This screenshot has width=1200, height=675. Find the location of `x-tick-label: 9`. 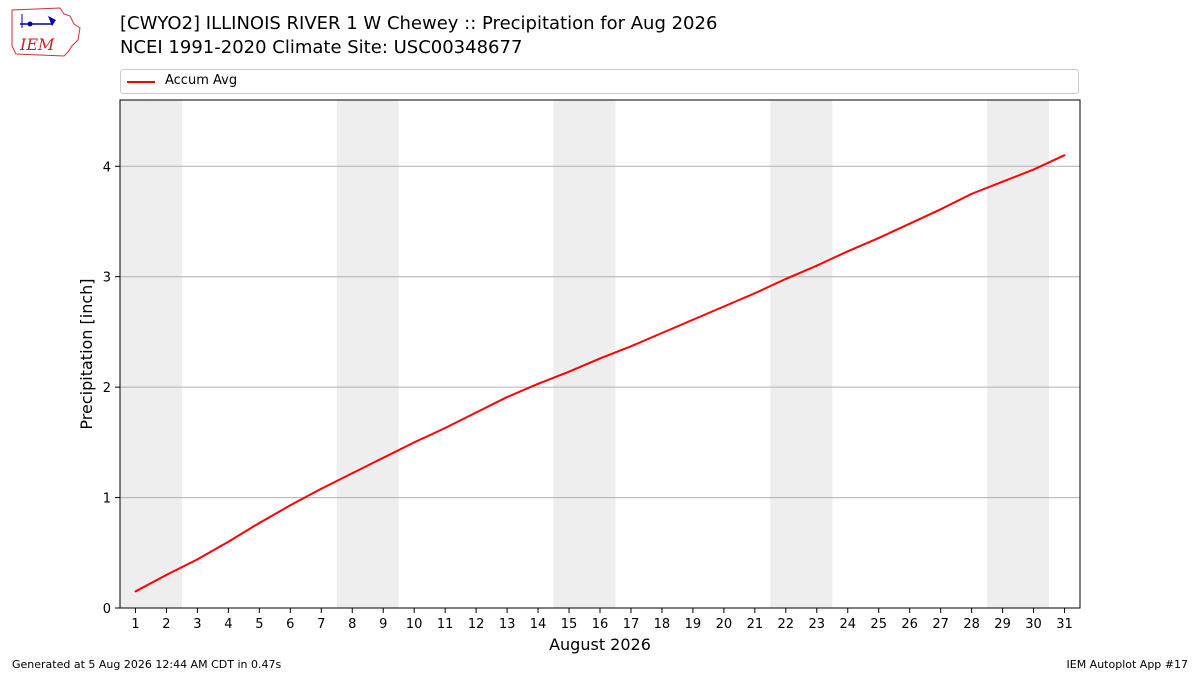

x-tick-label: 9 is located at coordinates (383, 624).